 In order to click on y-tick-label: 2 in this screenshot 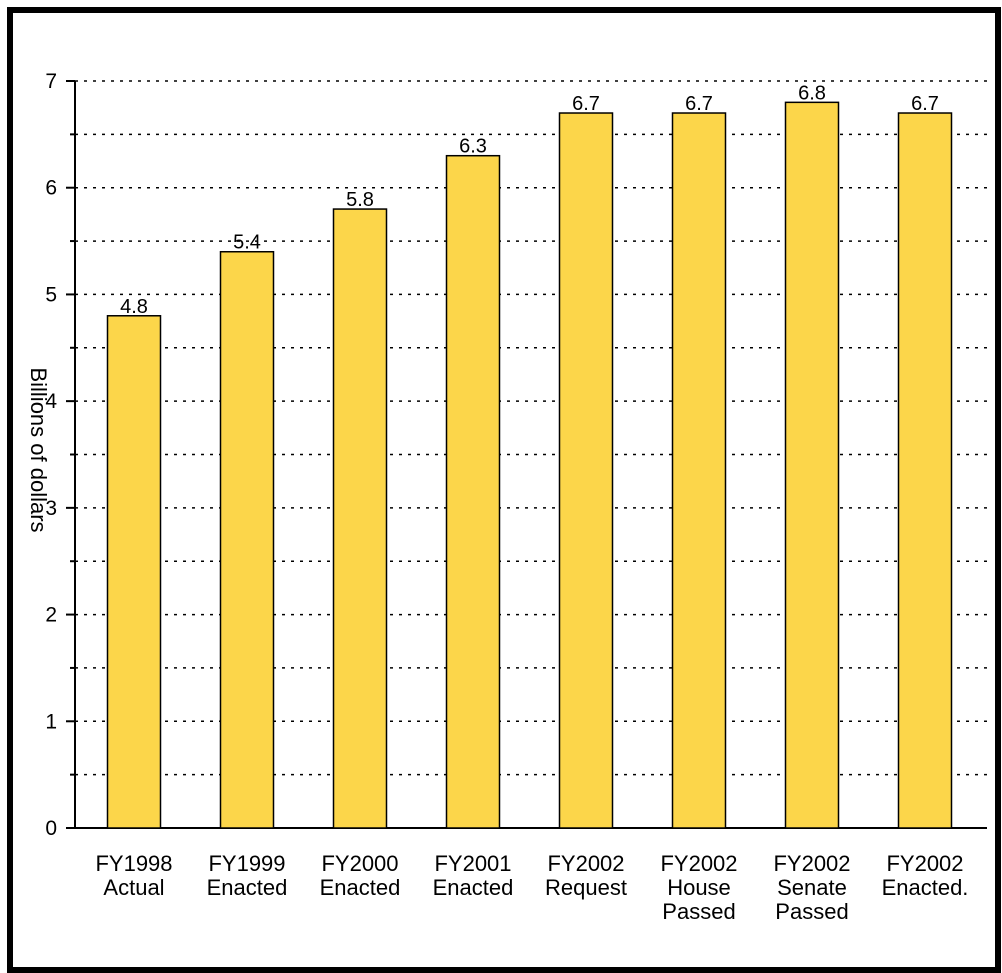, I will do `click(51, 615)`.